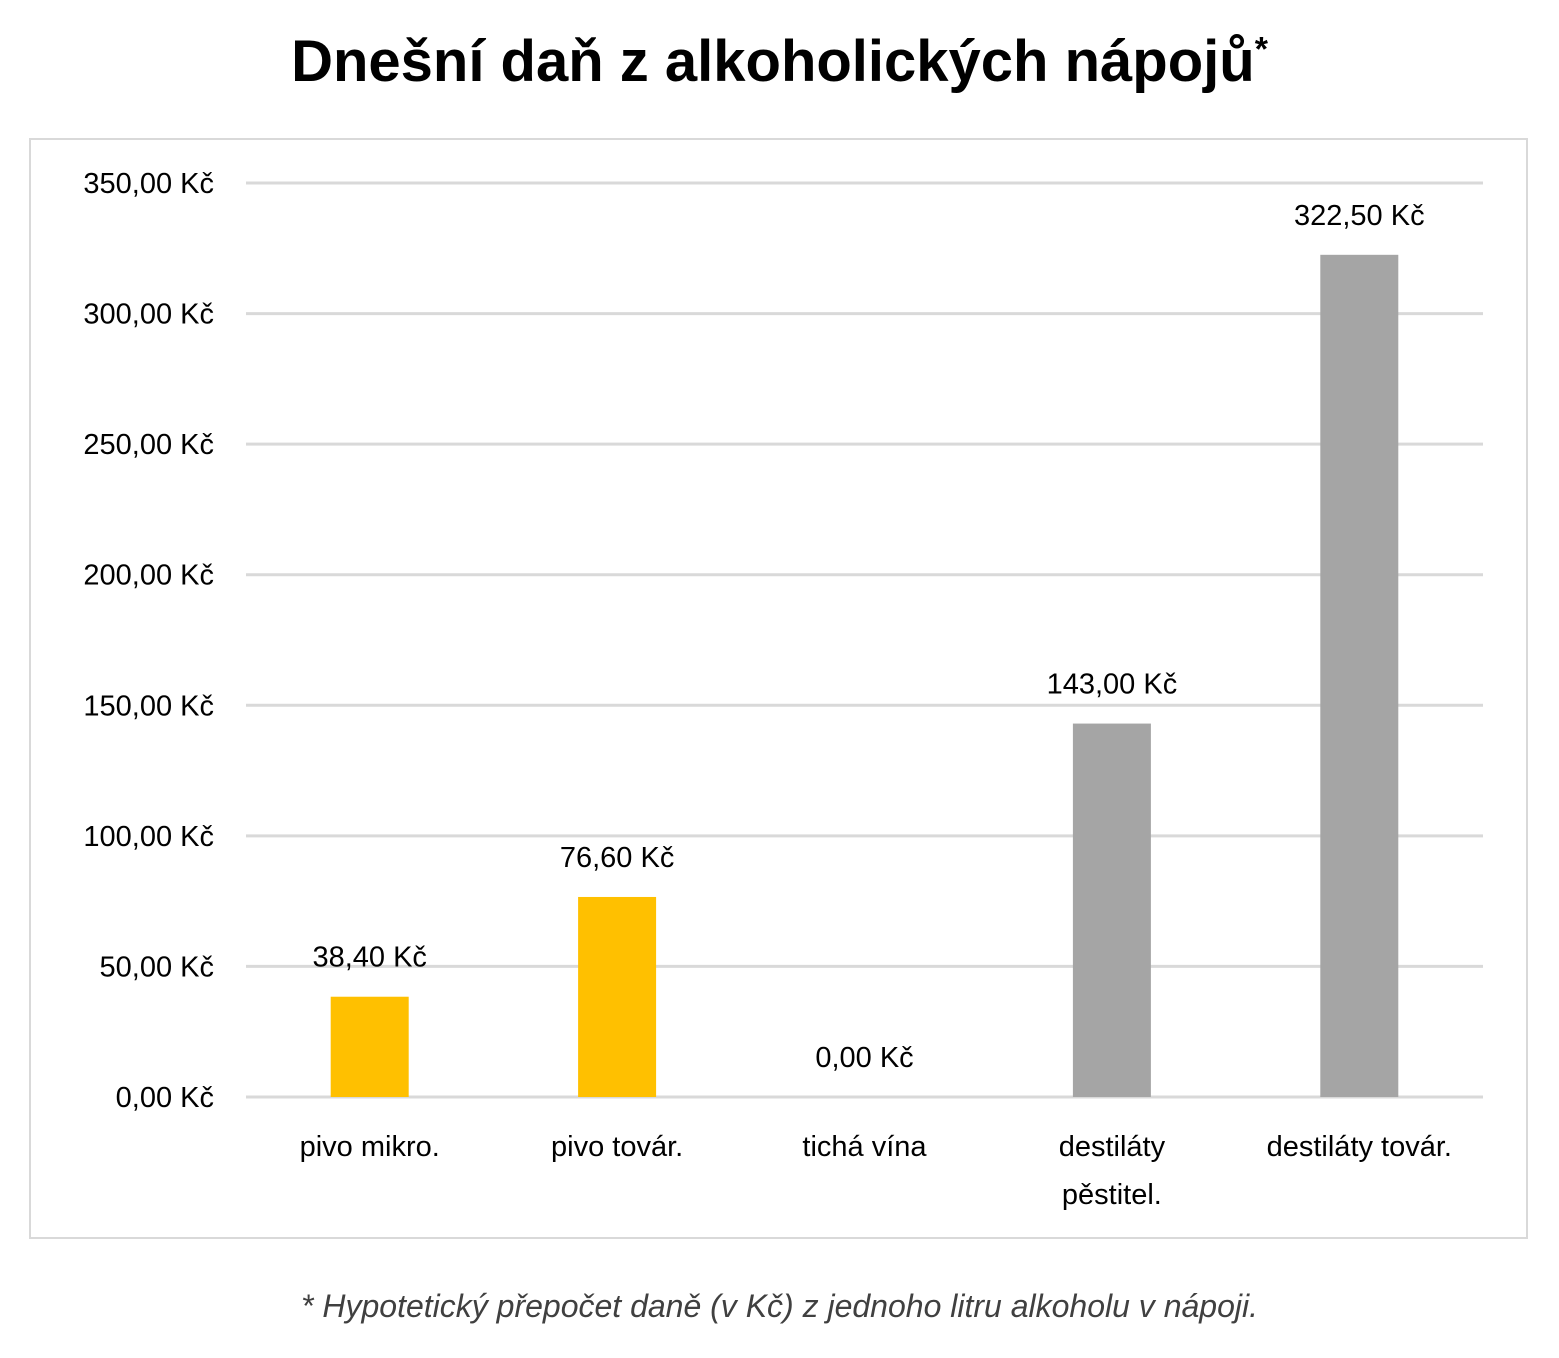  I want to click on chart-title: Dnešní daň z alkoholických nápojů*, so click(779, 61).